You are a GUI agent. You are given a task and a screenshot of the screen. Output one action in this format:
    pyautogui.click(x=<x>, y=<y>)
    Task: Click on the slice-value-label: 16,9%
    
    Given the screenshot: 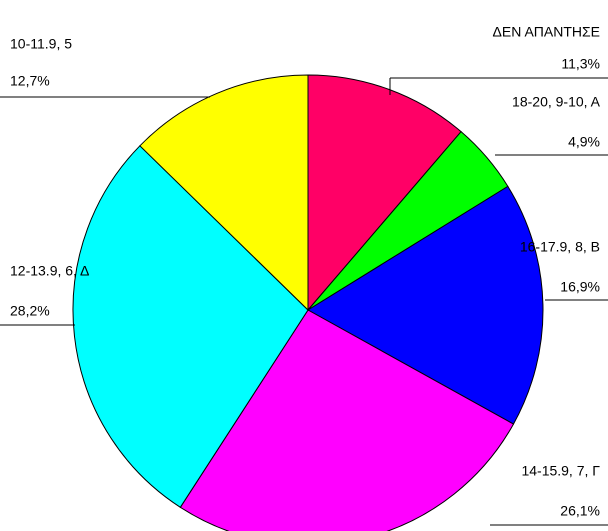 What is the action you would take?
    pyautogui.click(x=580, y=287)
    